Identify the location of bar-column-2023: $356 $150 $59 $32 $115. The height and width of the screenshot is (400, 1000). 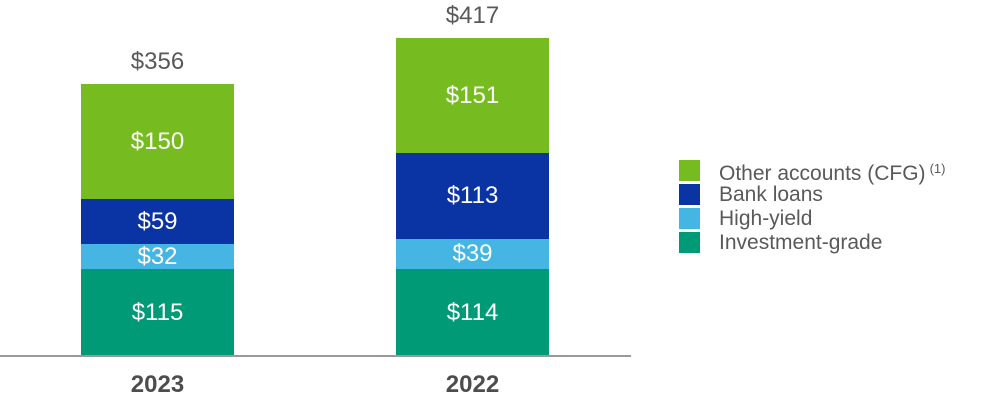
(157, 202).